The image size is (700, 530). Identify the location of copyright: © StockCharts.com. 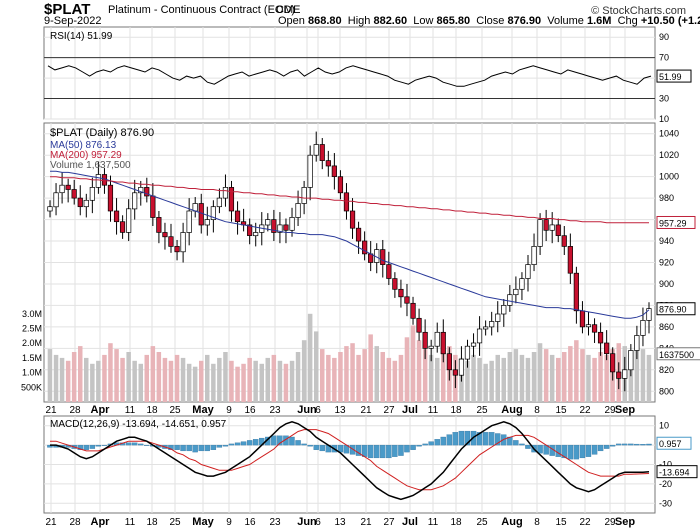
(638, 11).